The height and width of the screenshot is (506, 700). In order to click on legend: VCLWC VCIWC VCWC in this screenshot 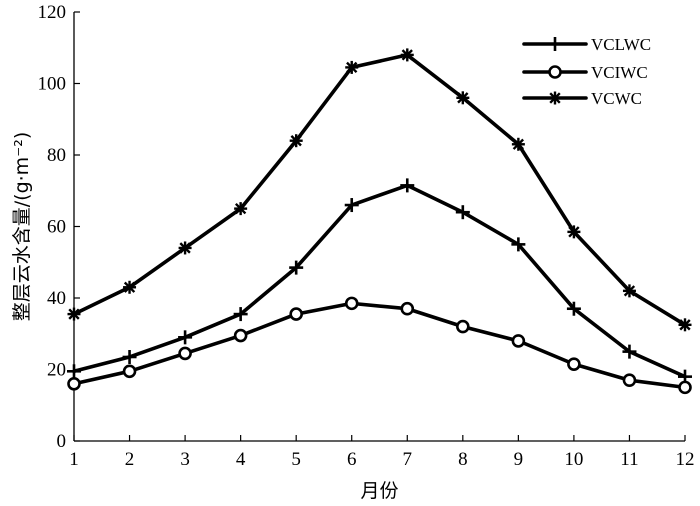, I will do `click(586, 71)`.